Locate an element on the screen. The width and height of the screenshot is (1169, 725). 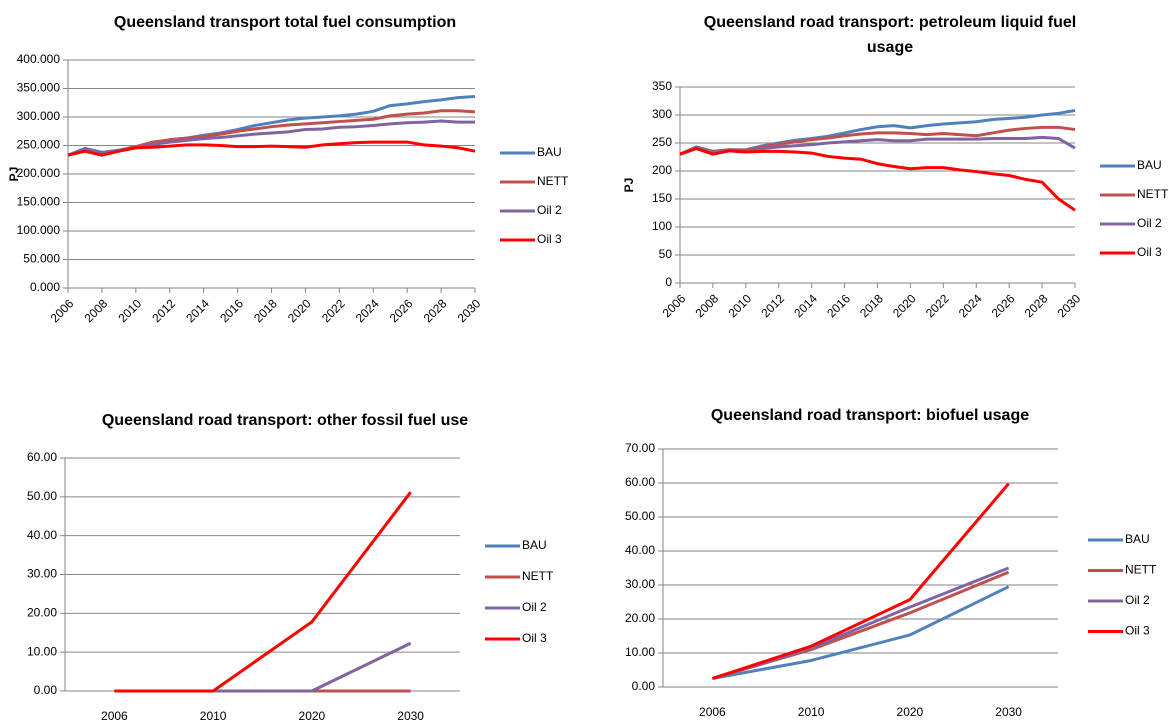
y-tick-label: 300 is located at coordinates (662, 114).